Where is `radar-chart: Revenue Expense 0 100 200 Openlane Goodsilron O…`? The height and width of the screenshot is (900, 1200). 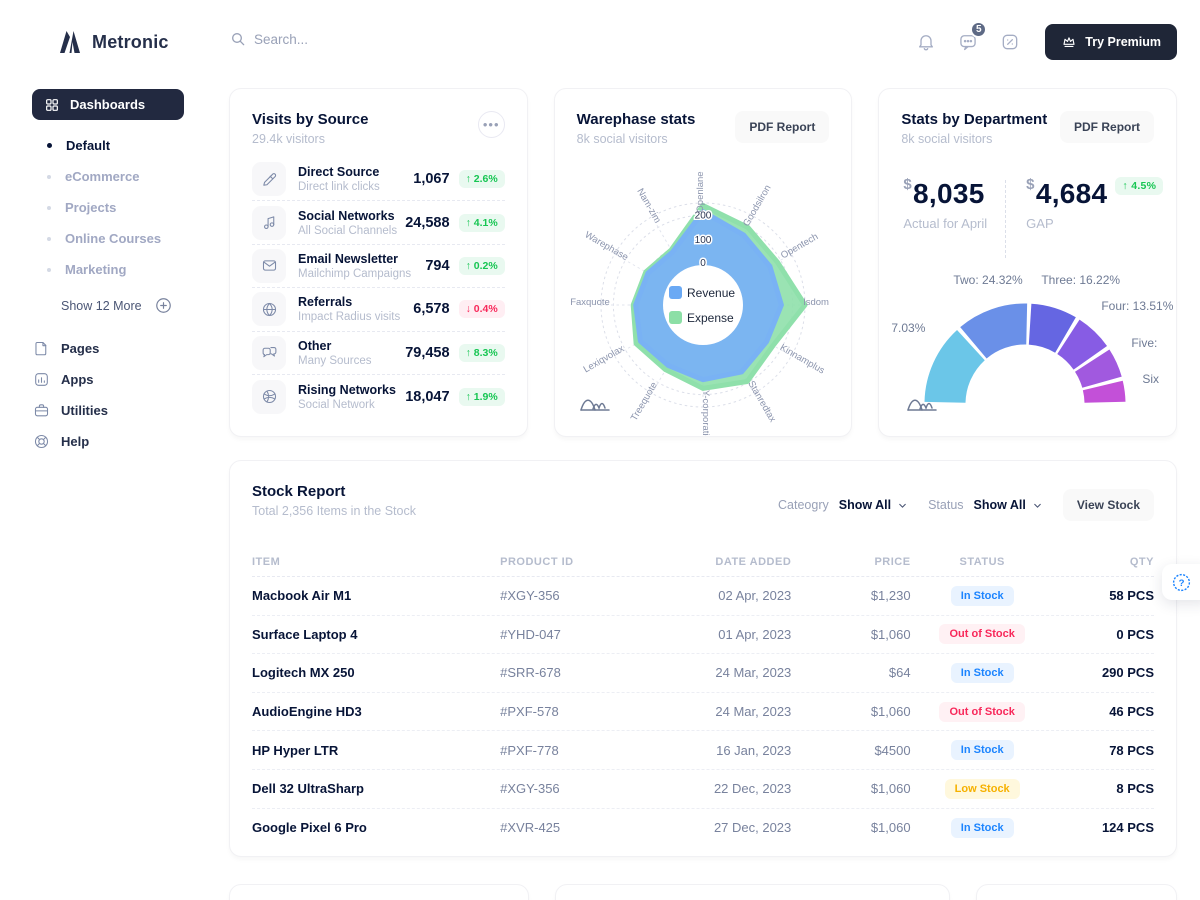
radar-chart: Revenue Expense 0 100 200 Openlane Goodsilron O… is located at coordinates (703, 277).